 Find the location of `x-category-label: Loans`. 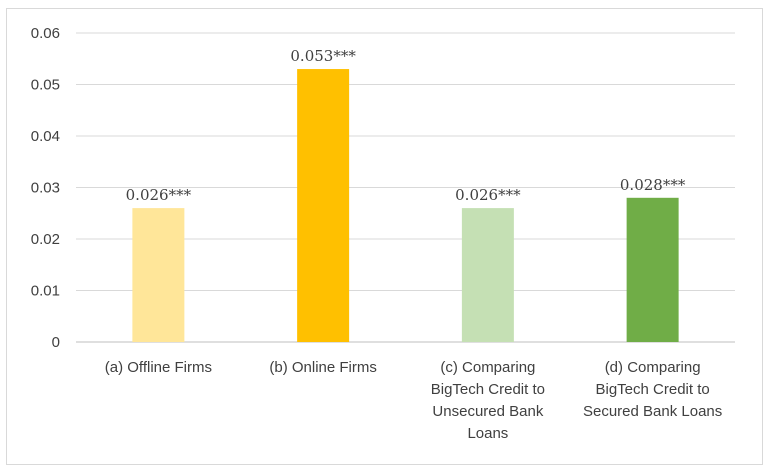

x-category-label: Loans is located at coordinates (487, 433).